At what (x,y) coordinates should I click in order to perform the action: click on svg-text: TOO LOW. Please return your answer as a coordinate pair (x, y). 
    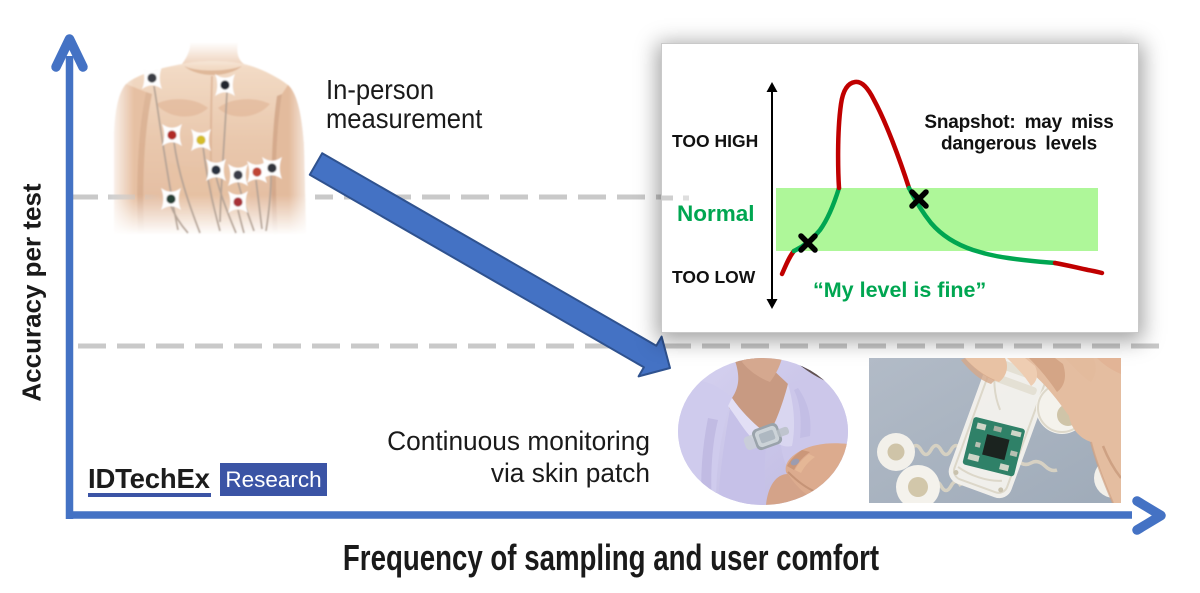
    Looking at the image, I should click on (714, 277).